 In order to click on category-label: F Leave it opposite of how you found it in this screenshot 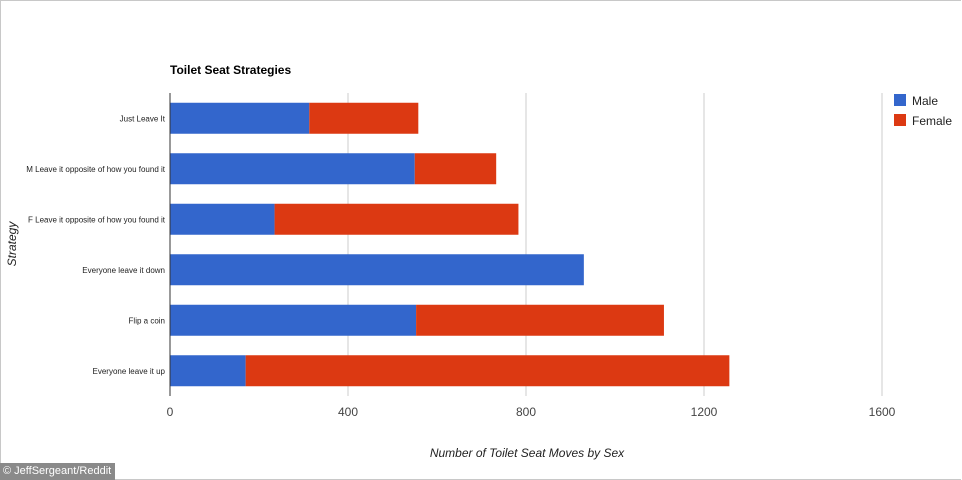, I will do `click(97, 219)`.